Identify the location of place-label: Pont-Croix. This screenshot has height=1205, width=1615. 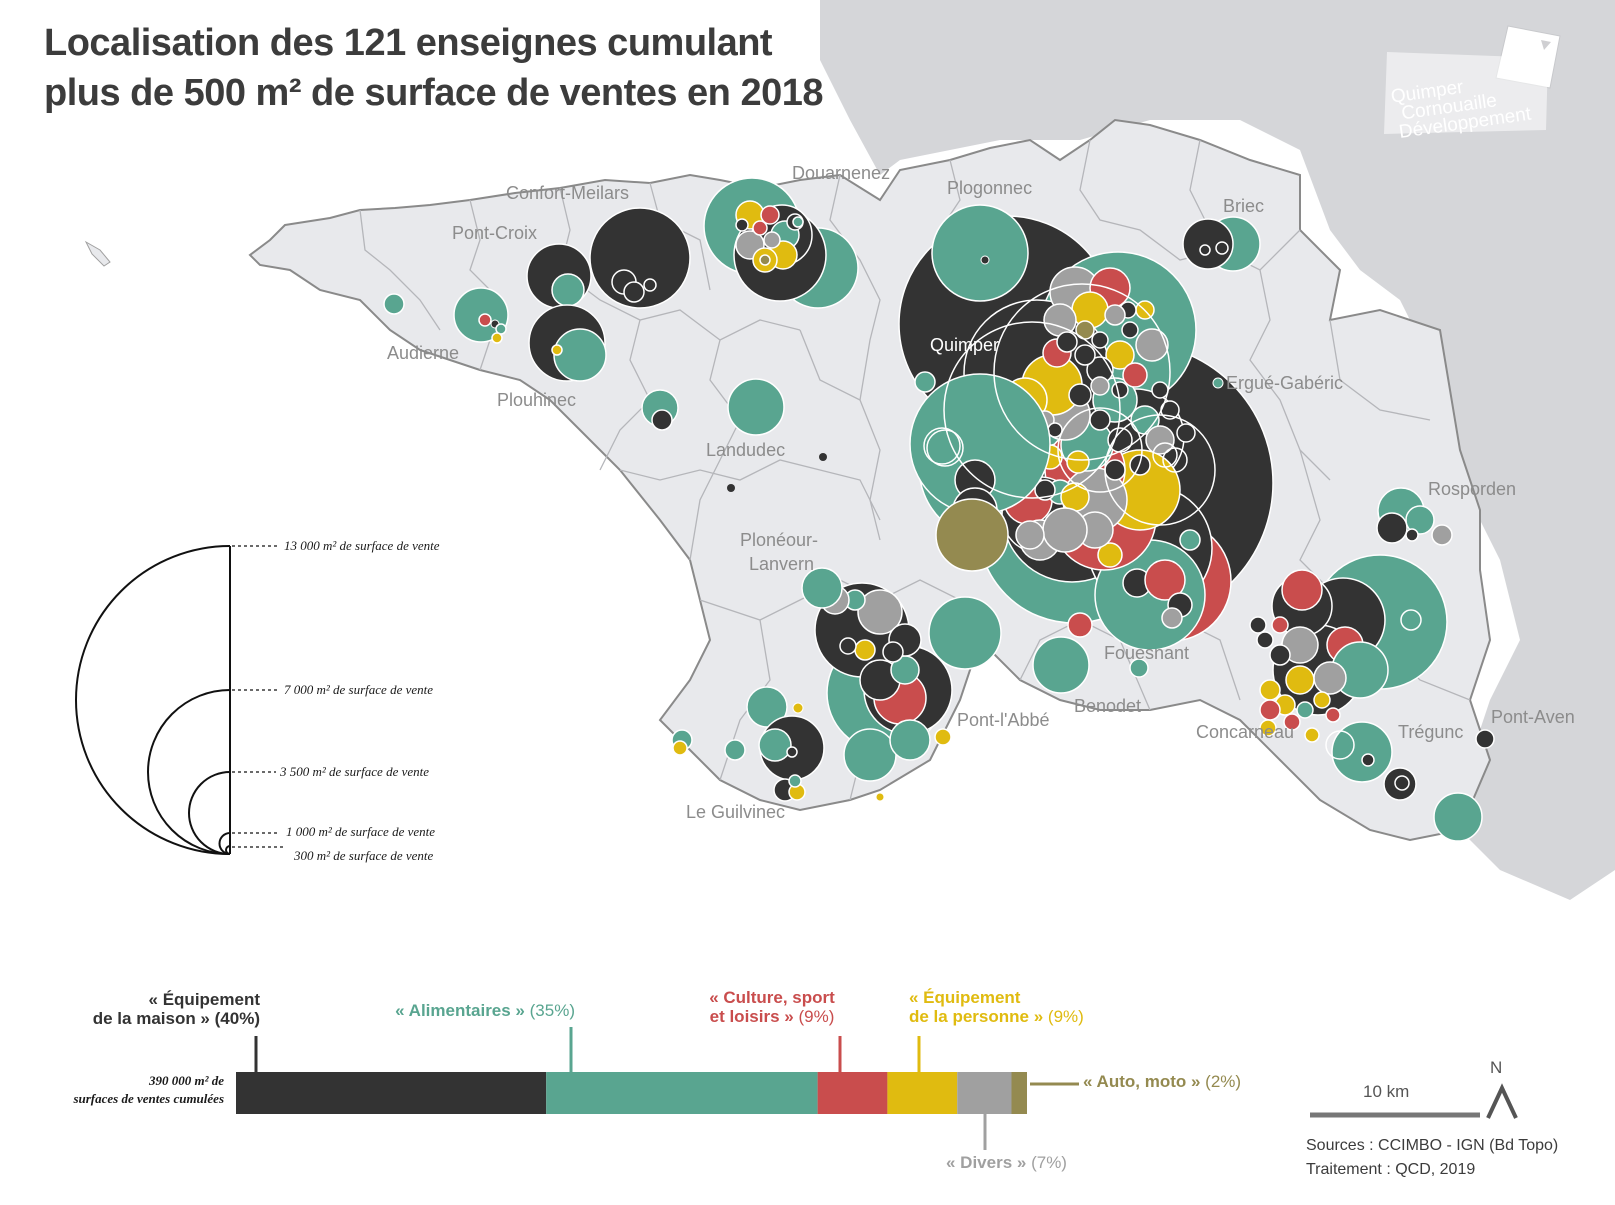
(494, 233).